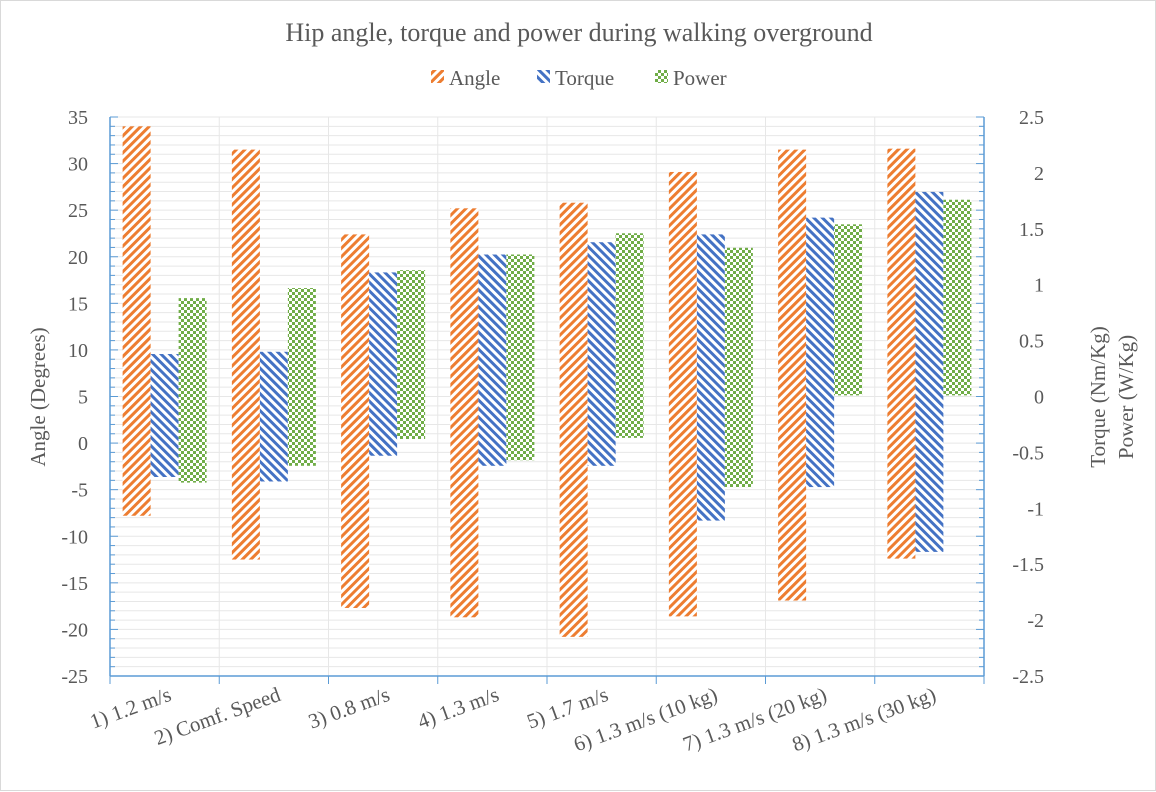 The width and height of the screenshot is (1156, 792). What do you see at coordinates (1126, 397) in the screenshot?
I see `right-axis-title-power: Power (W/Kg)` at bounding box center [1126, 397].